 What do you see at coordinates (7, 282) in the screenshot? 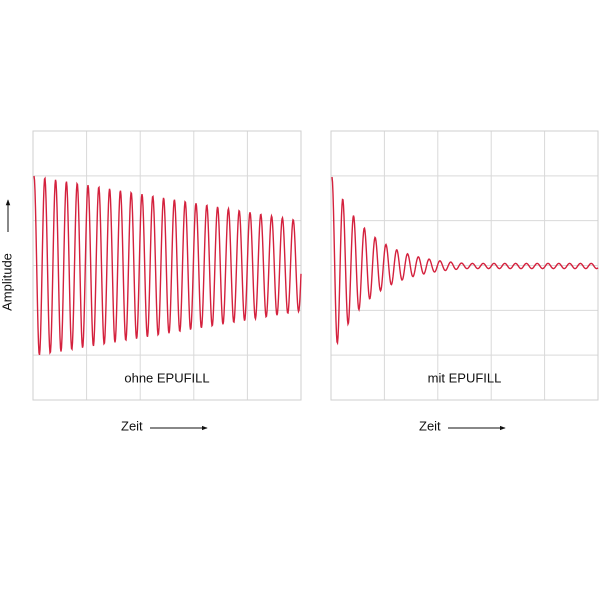
I see `y-label: Amplitude` at bounding box center [7, 282].